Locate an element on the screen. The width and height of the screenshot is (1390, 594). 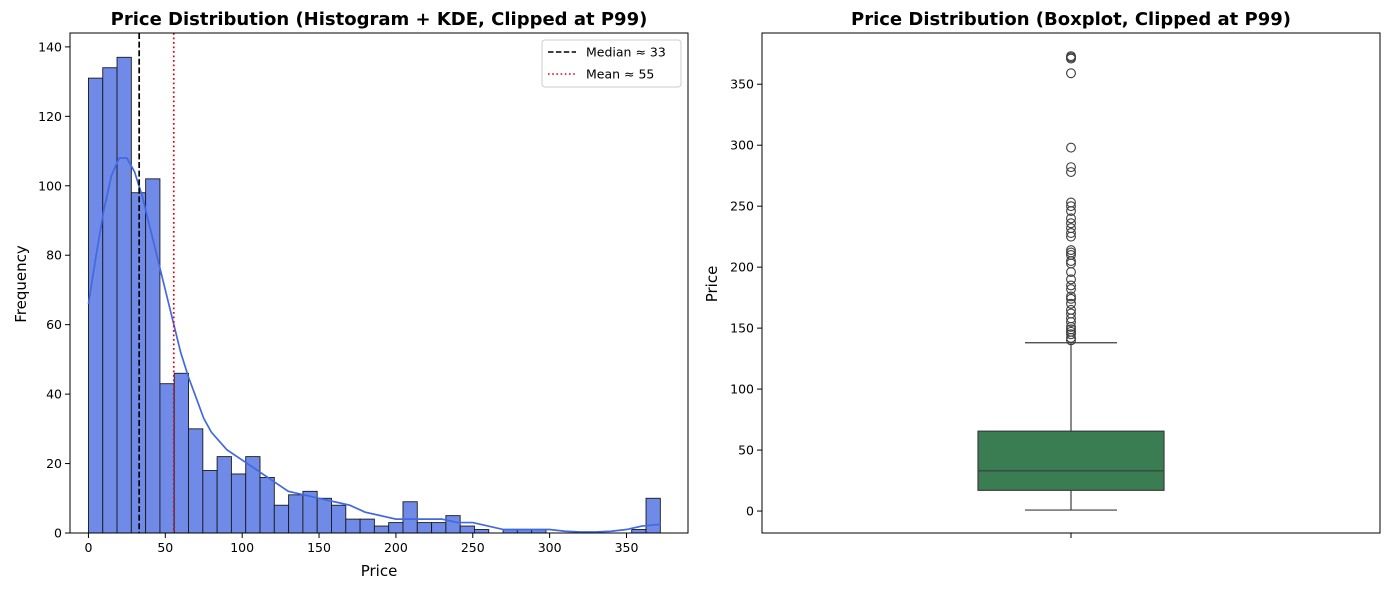
x-tick-label: 0 is located at coordinates (88, 547).